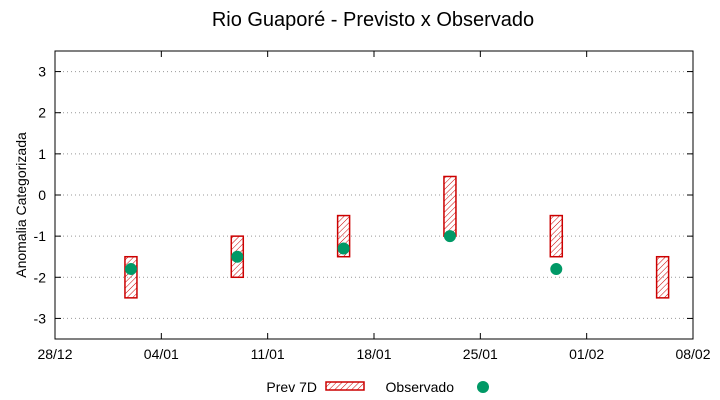 The height and width of the screenshot is (400, 720). What do you see at coordinates (480, 354) in the screenshot?
I see `x-tick-label: 25/01` at bounding box center [480, 354].